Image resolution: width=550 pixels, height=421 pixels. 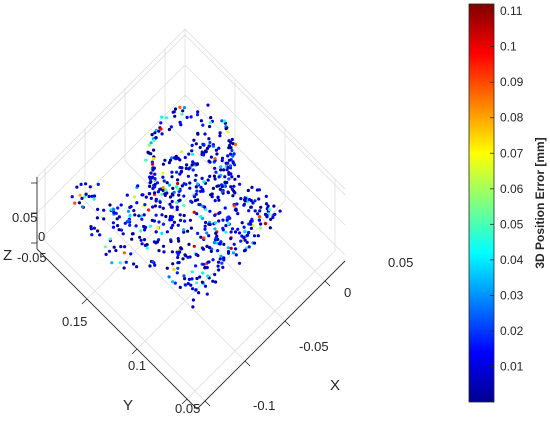 What do you see at coordinates (508, 47) in the screenshot?
I see `colorbar-tick-label-9: 0.1` at bounding box center [508, 47].